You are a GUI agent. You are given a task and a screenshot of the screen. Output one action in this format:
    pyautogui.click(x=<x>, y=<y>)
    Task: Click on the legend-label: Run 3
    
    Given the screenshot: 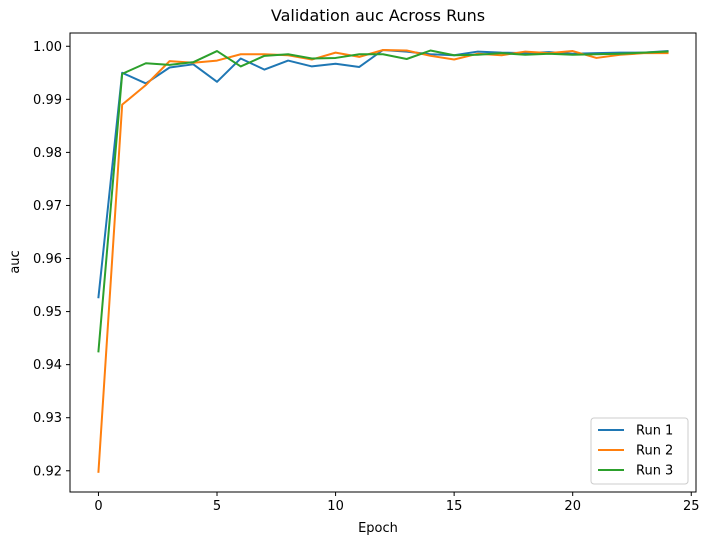 What is the action you would take?
    pyautogui.click(x=654, y=471)
    